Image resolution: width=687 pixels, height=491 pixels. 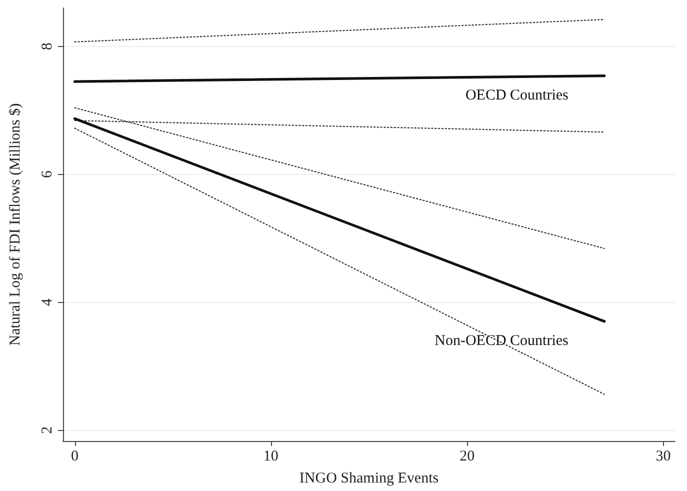 What do you see at coordinates (369, 478) in the screenshot?
I see `x-axis-title: INGO Shaming Events` at bounding box center [369, 478].